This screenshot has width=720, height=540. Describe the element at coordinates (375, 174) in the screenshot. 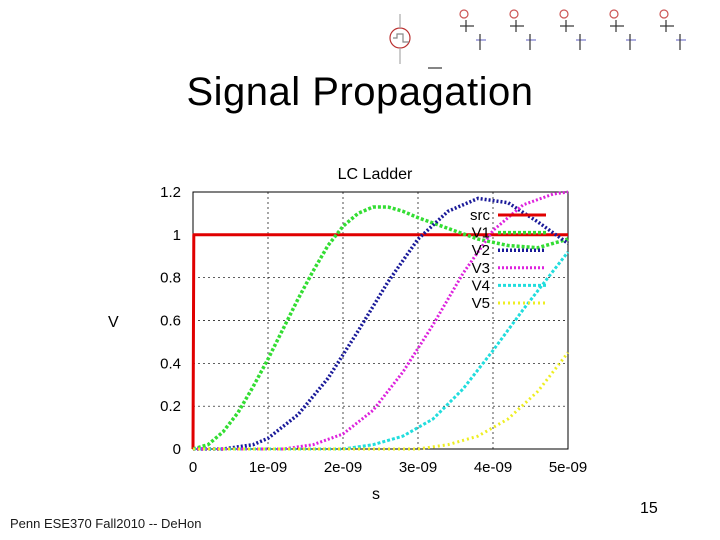

I see `chart-title: LC Ladder` at that location.